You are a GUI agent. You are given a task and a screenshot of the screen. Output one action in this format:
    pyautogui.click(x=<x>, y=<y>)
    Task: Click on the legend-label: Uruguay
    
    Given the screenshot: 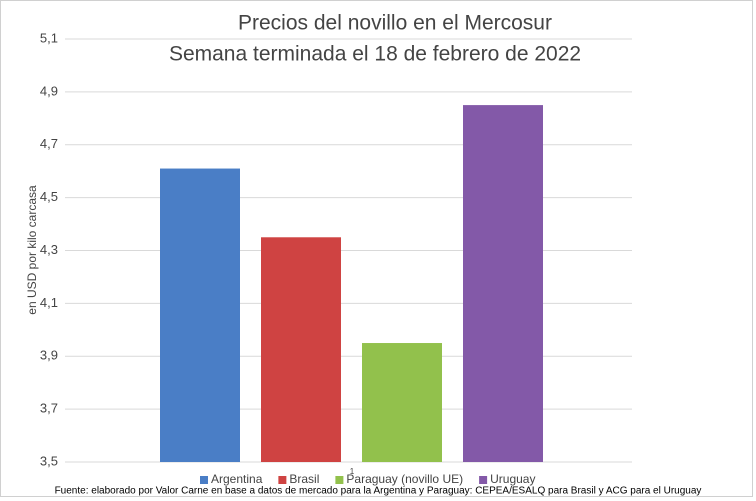 What is the action you would take?
    pyautogui.click(x=512, y=479)
    